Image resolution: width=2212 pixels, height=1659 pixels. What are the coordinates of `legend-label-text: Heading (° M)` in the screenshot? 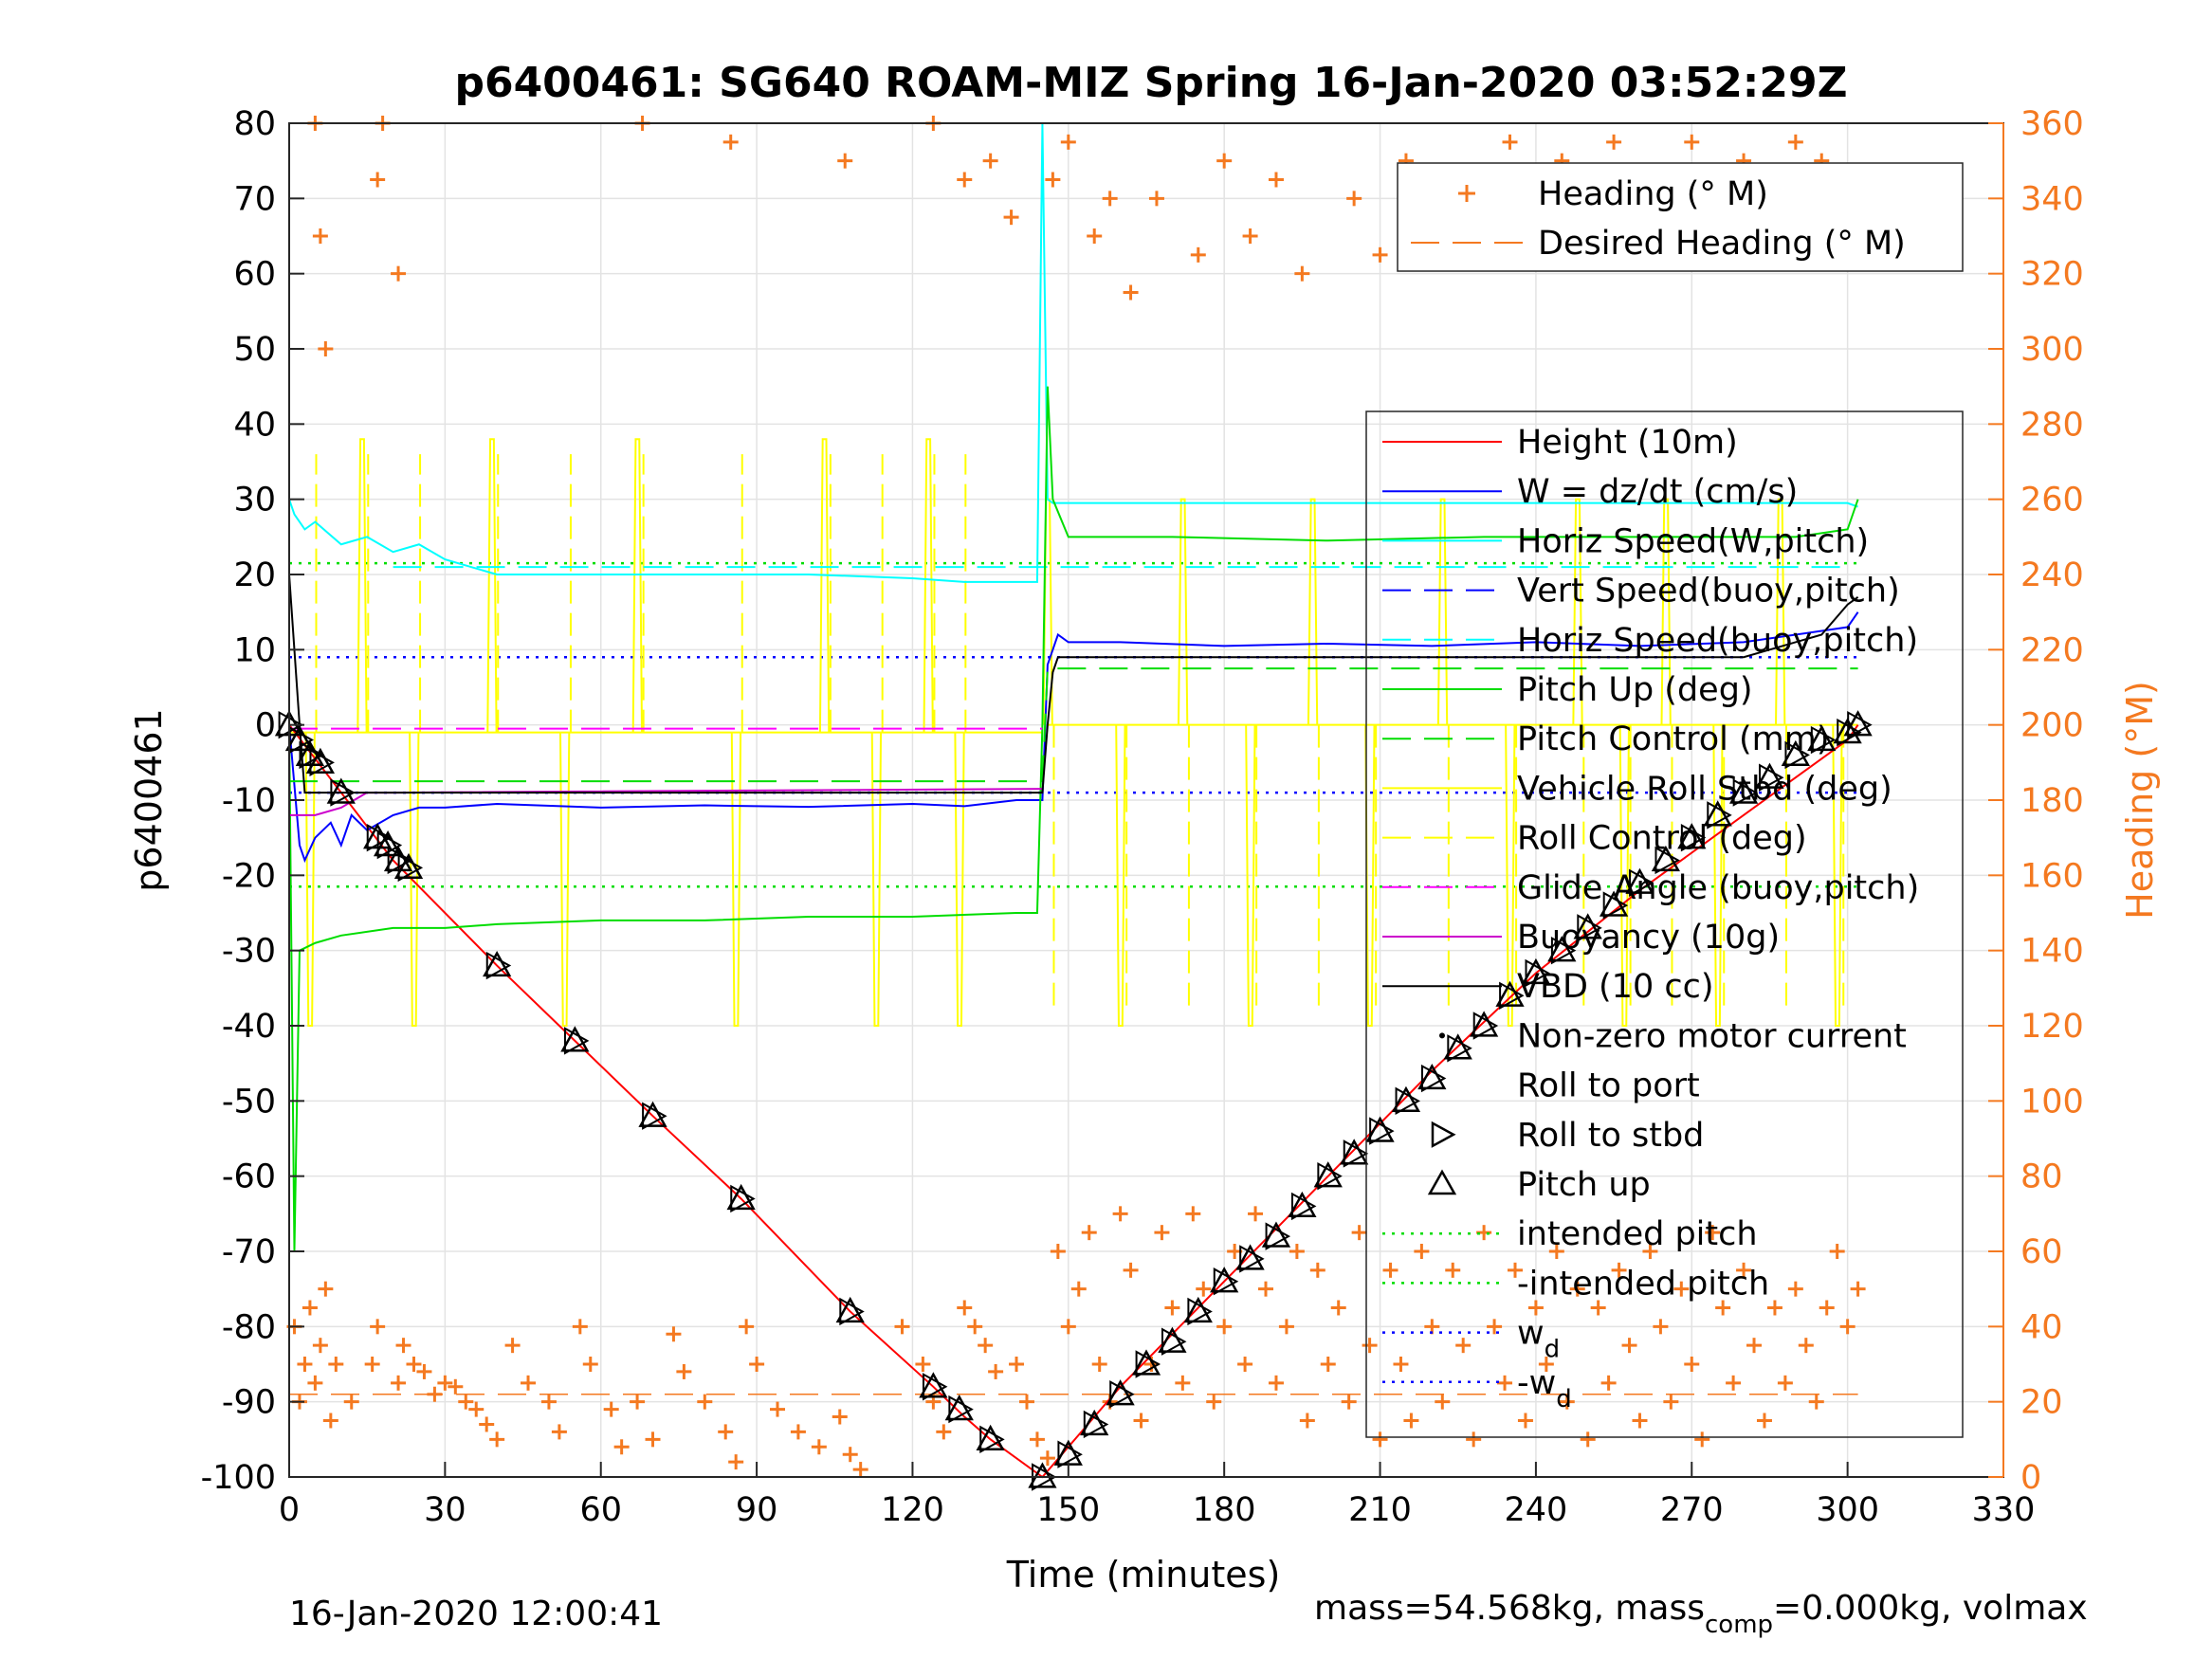 It's located at (1653, 194).